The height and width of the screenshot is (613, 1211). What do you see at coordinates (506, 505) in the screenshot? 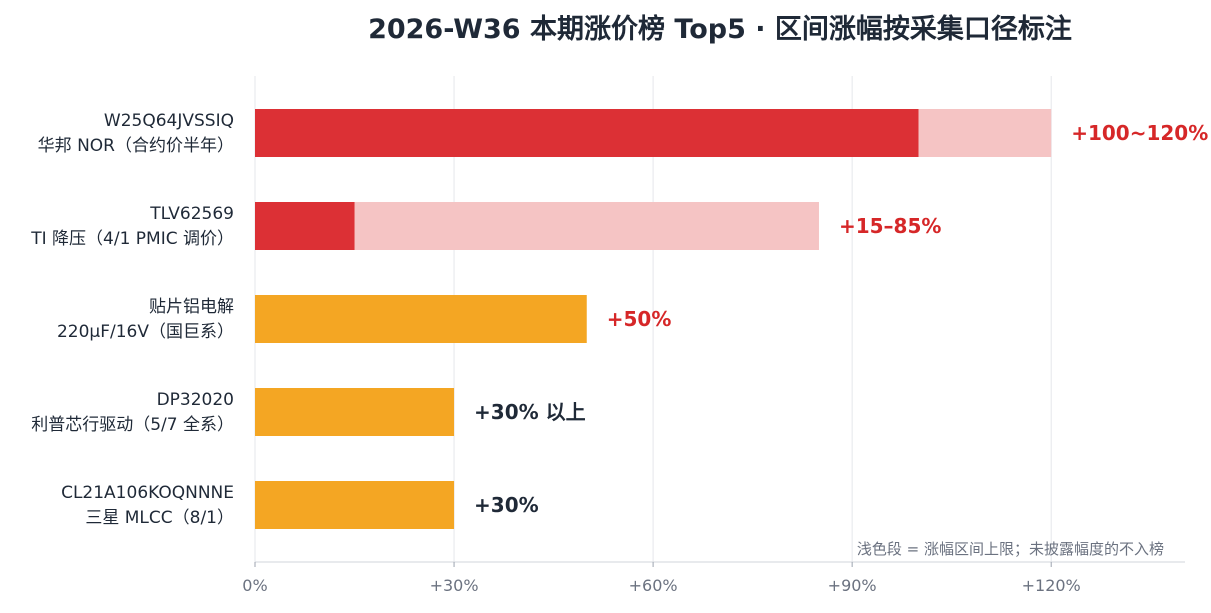
I see `data-label: +30%` at bounding box center [506, 505].